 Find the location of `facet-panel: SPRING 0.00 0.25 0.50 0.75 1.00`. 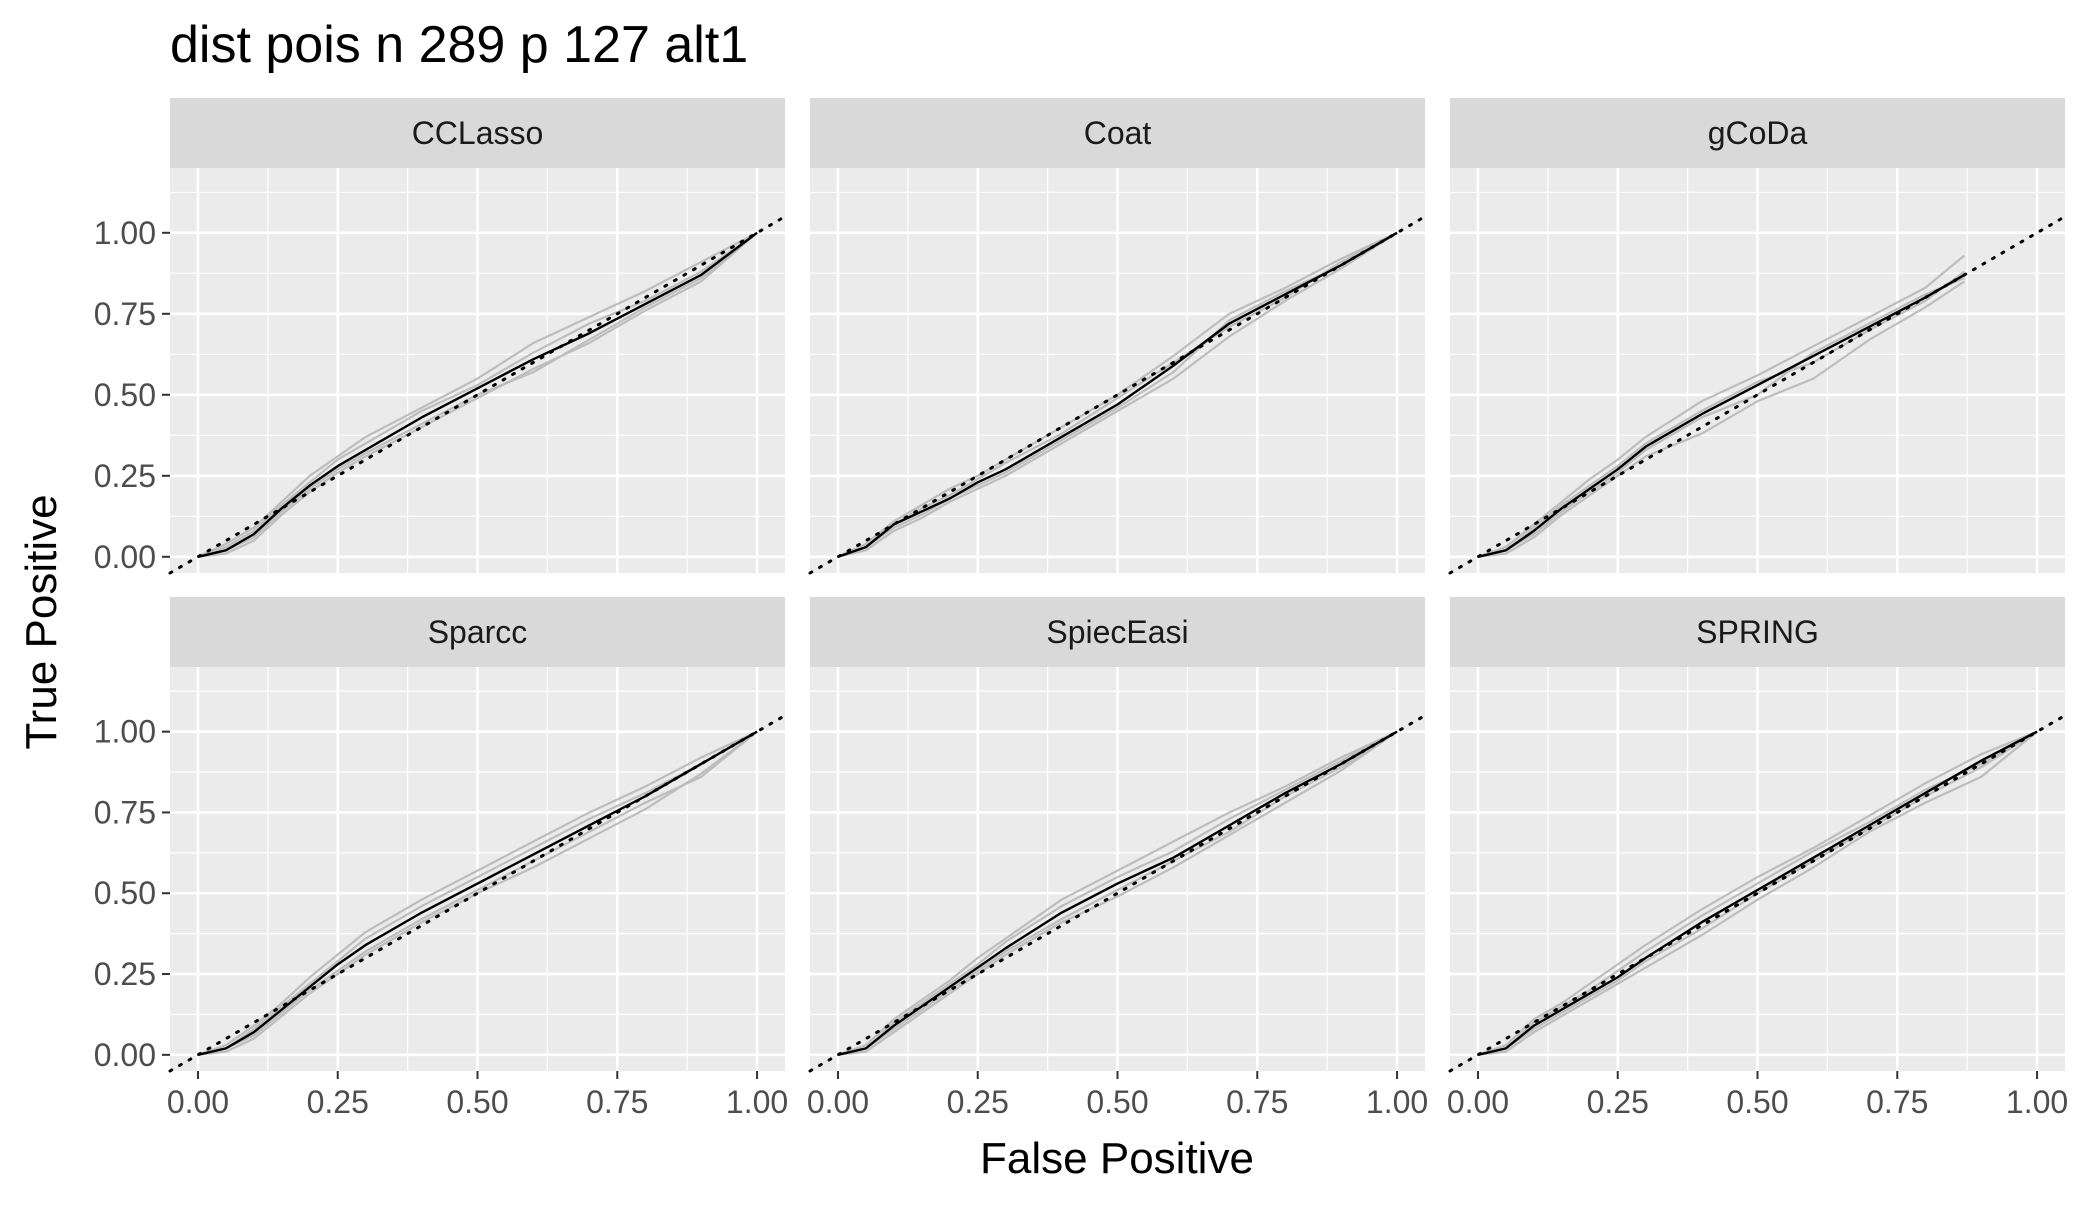

facet-panel: SPRING 0.00 0.25 0.50 0.75 1.00 is located at coordinates (1757, 858).